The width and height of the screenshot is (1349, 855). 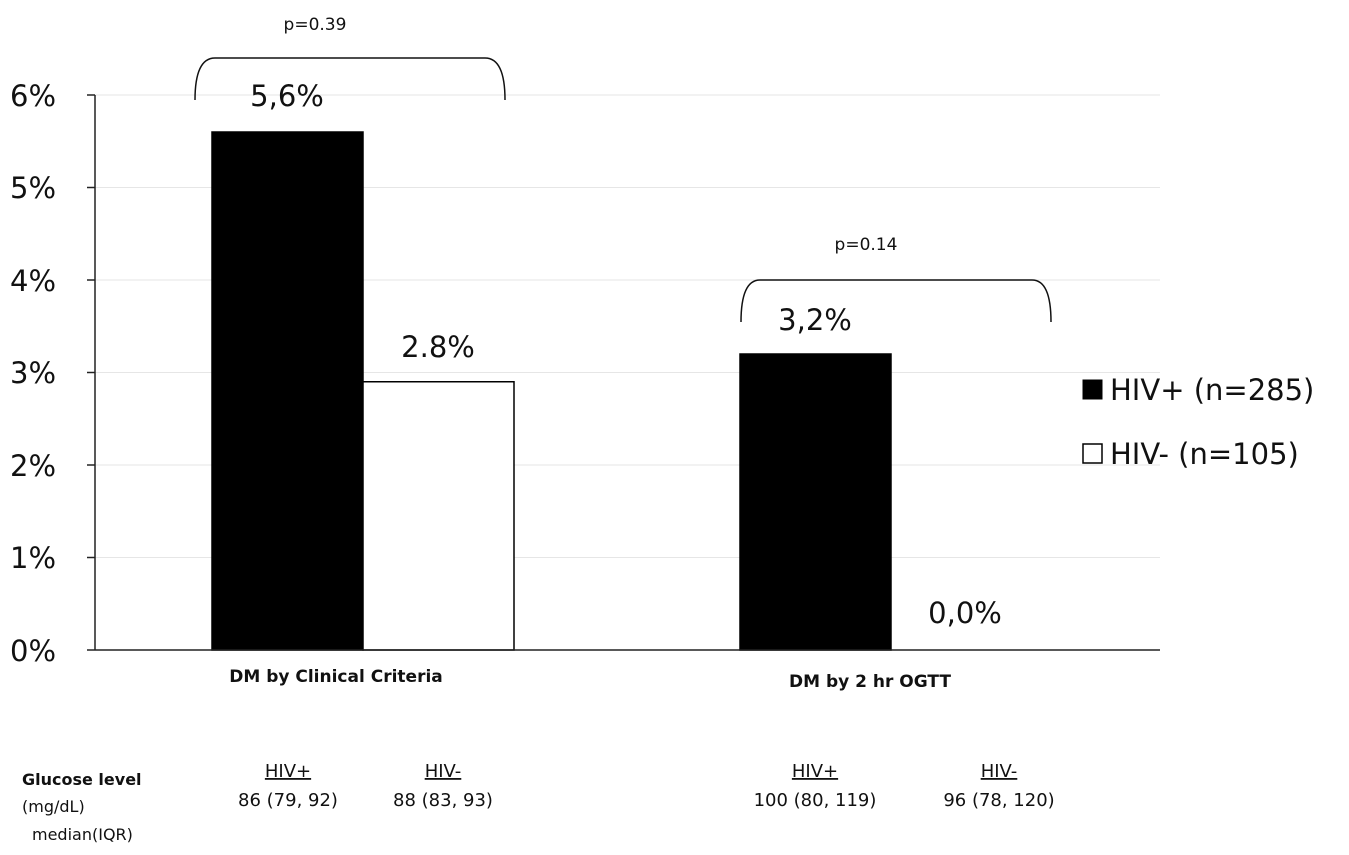 I want to click on x-category-label: DM by 2 hr OGTT, so click(x=870, y=682).